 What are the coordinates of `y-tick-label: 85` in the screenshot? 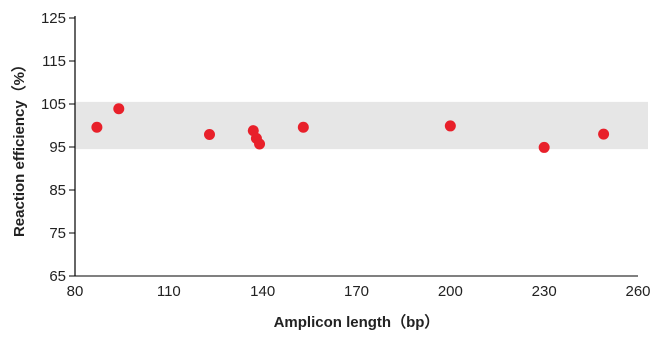 It's located at (57, 190).